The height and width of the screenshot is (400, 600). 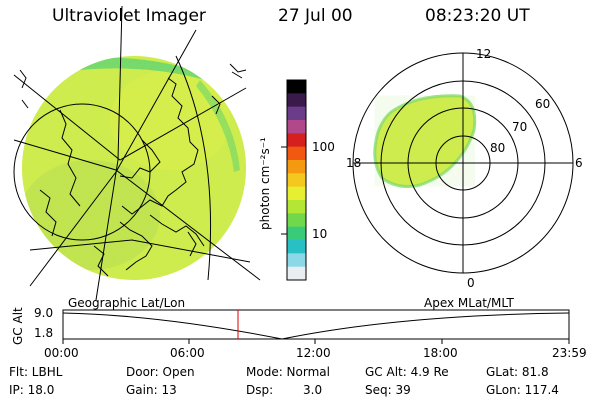 What do you see at coordinates (323, 147) in the screenshot?
I see `colorbar-tick-100: 100` at bounding box center [323, 147].